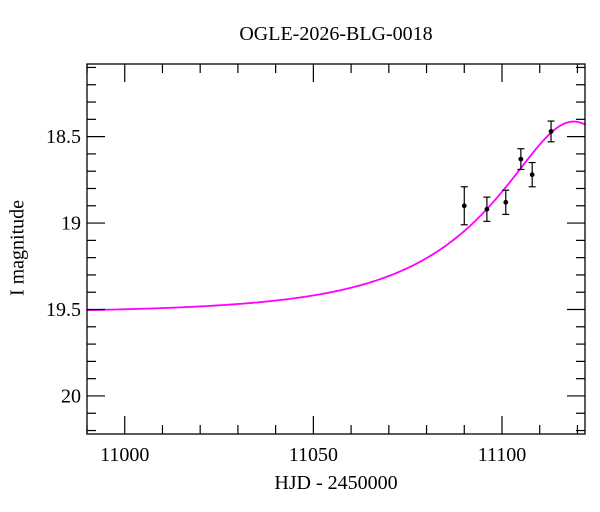 Image resolution: width=600 pixels, height=512 pixels. I want to click on x-tick-label: 11050, so click(313, 455).